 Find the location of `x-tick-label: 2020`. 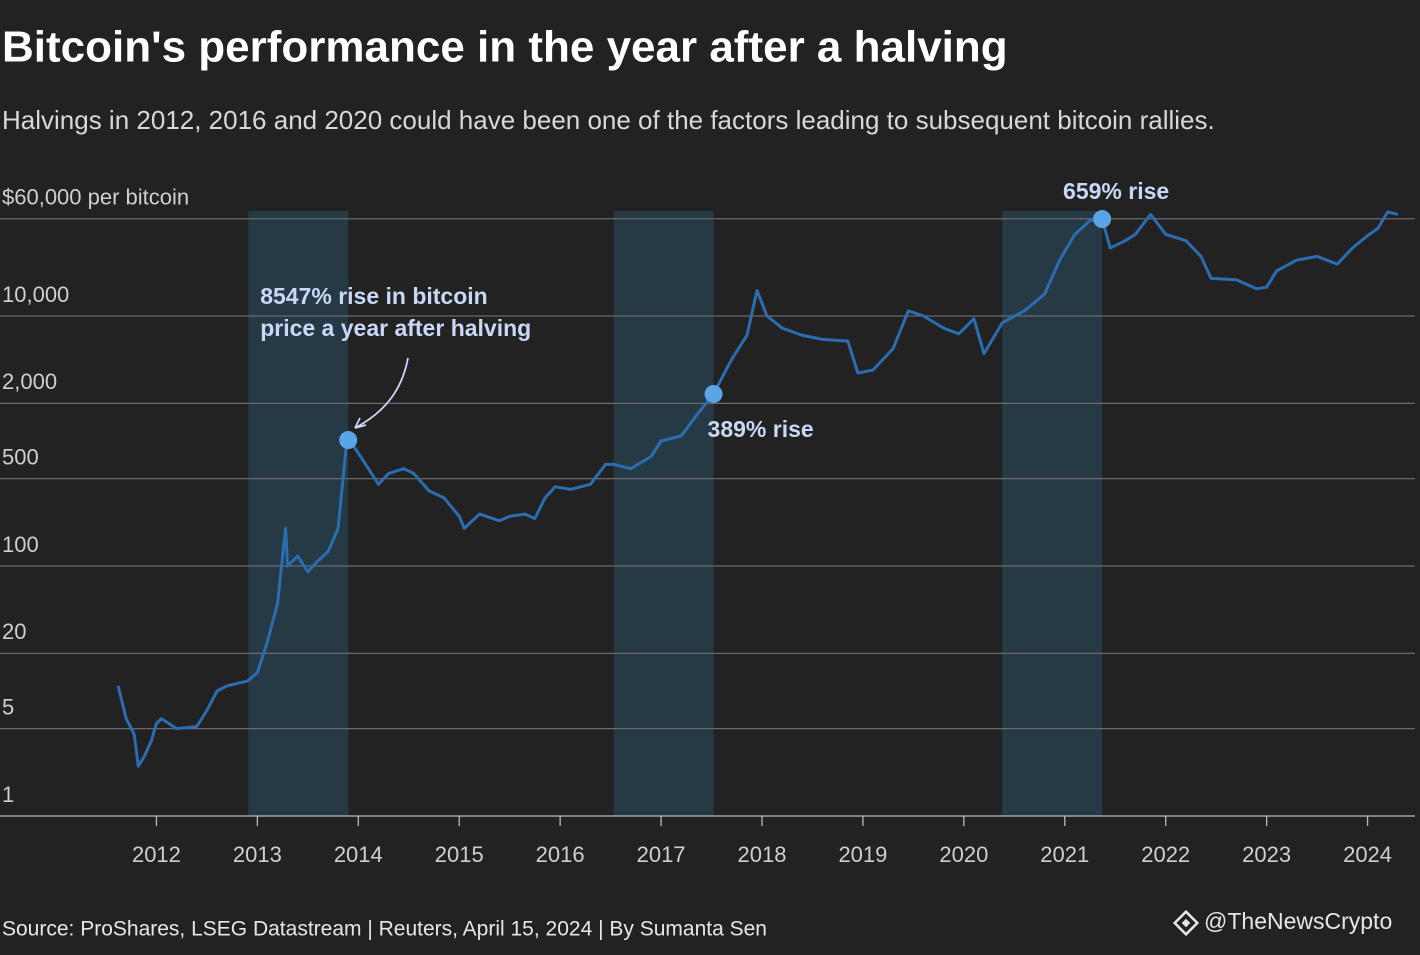

x-tick-label: 2020 is located at coordinates (963, 854).